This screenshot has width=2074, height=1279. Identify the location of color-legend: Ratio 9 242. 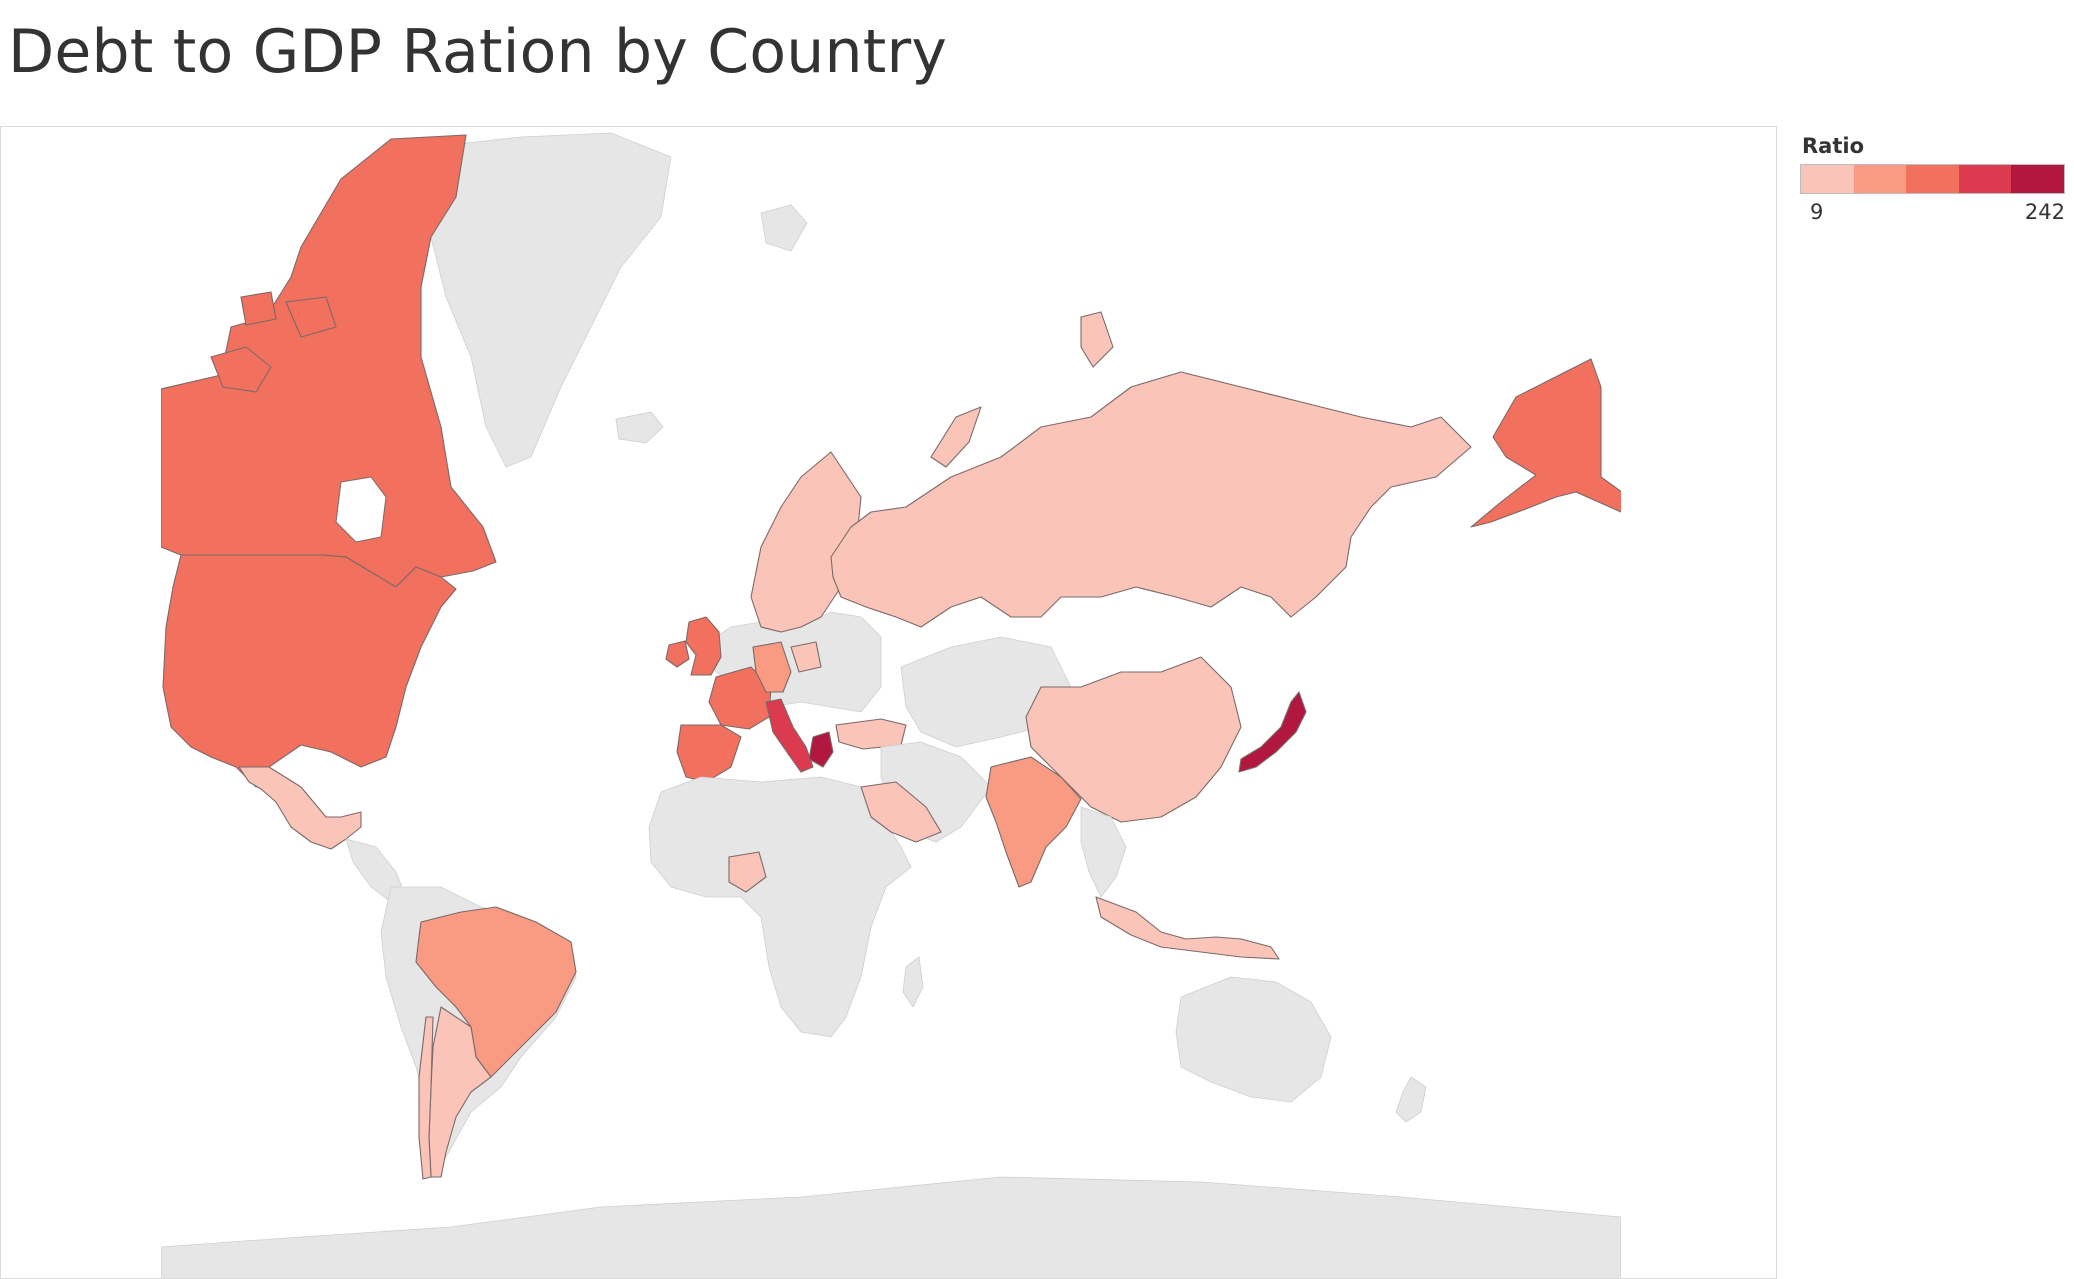
(1937, 179).